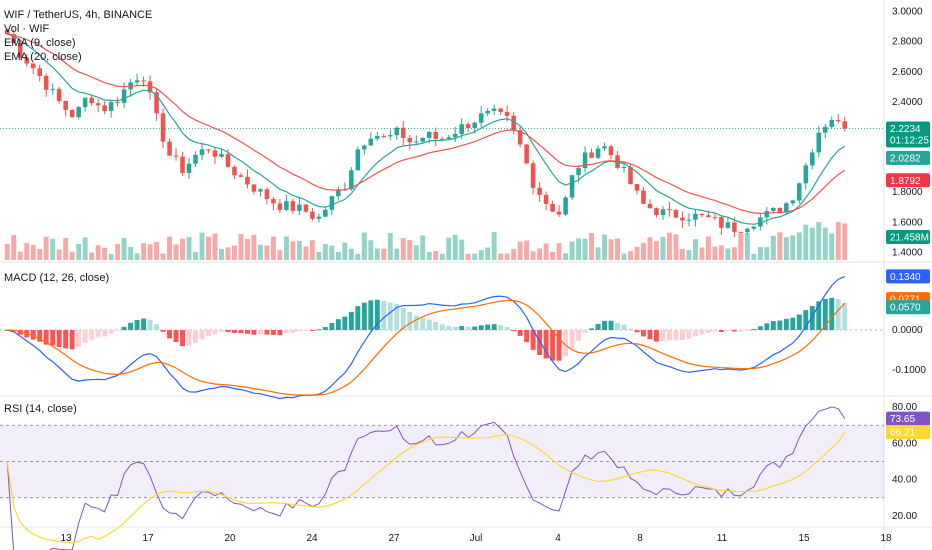  Describe the element at coordinates (27, 29) in the screenshot. I see `vol-legend: Vol · WIF` at that location.